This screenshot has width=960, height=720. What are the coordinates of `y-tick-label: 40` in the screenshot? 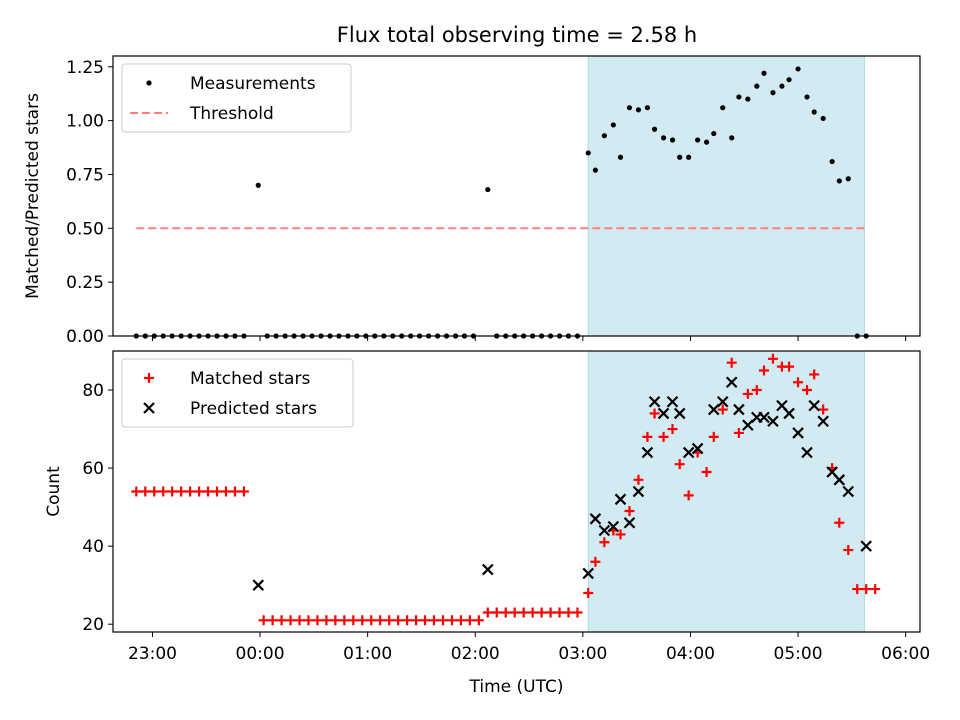 It's located at (93, 547).